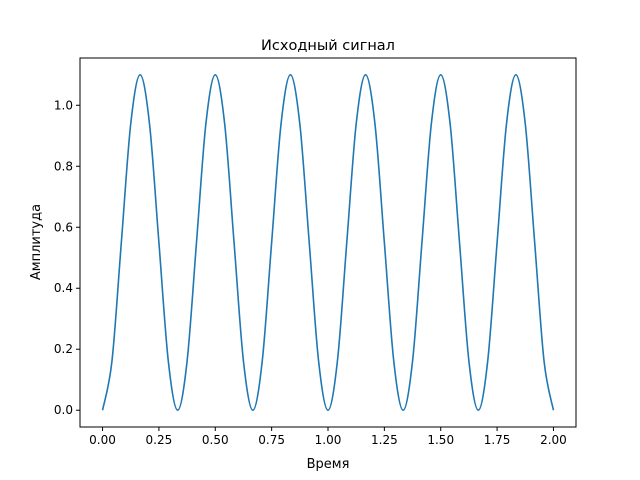 This screenshot has height=480, width=640. I want to click on y-tick-label: 0.6, so click(63, 227).